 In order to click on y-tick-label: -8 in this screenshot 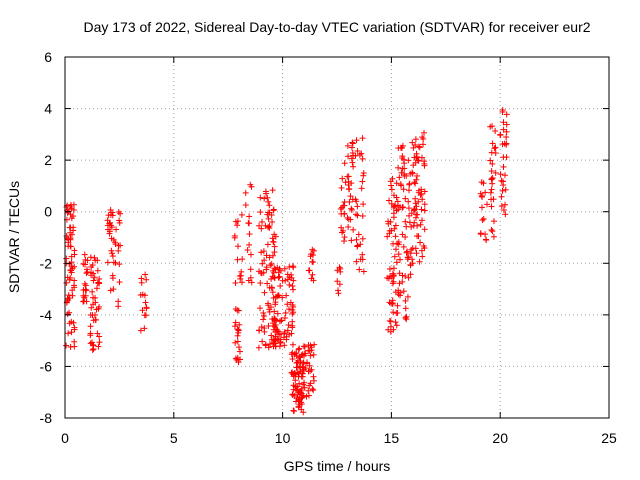, I will do `click(46, 418)`.